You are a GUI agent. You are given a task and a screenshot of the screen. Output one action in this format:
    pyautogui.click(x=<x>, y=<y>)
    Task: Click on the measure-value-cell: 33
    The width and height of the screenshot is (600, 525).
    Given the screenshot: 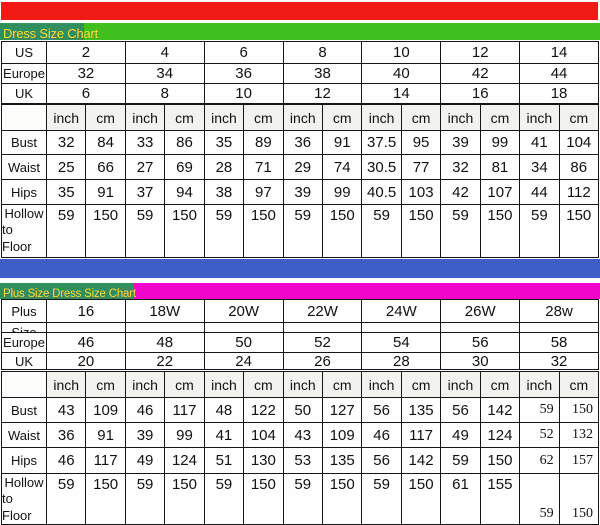 What is the action you would take?
    pyautogui.click(x=145, y=143)
    